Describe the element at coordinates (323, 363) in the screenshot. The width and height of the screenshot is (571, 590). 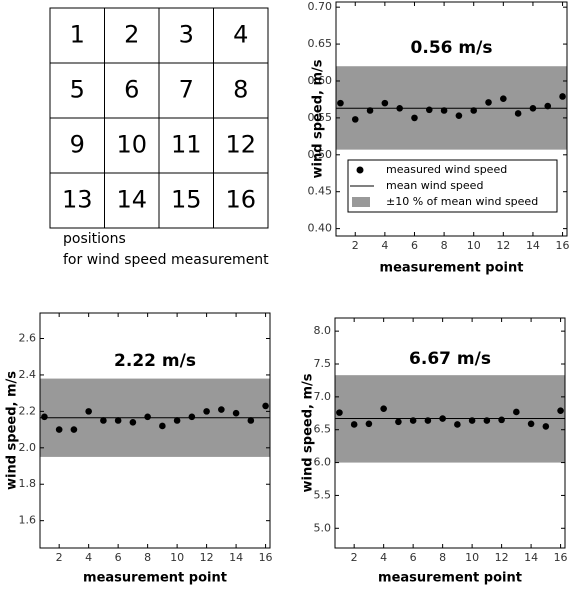
I see `y-tick-label: 7.5` at that location.